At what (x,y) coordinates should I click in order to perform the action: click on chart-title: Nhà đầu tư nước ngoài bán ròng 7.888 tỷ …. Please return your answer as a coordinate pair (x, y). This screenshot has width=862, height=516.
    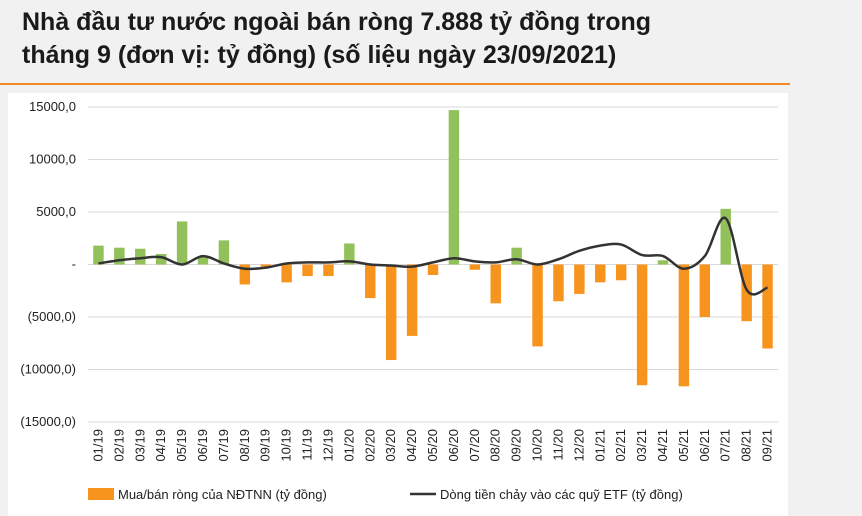
    Looking at the image, I should click on (432, 39).